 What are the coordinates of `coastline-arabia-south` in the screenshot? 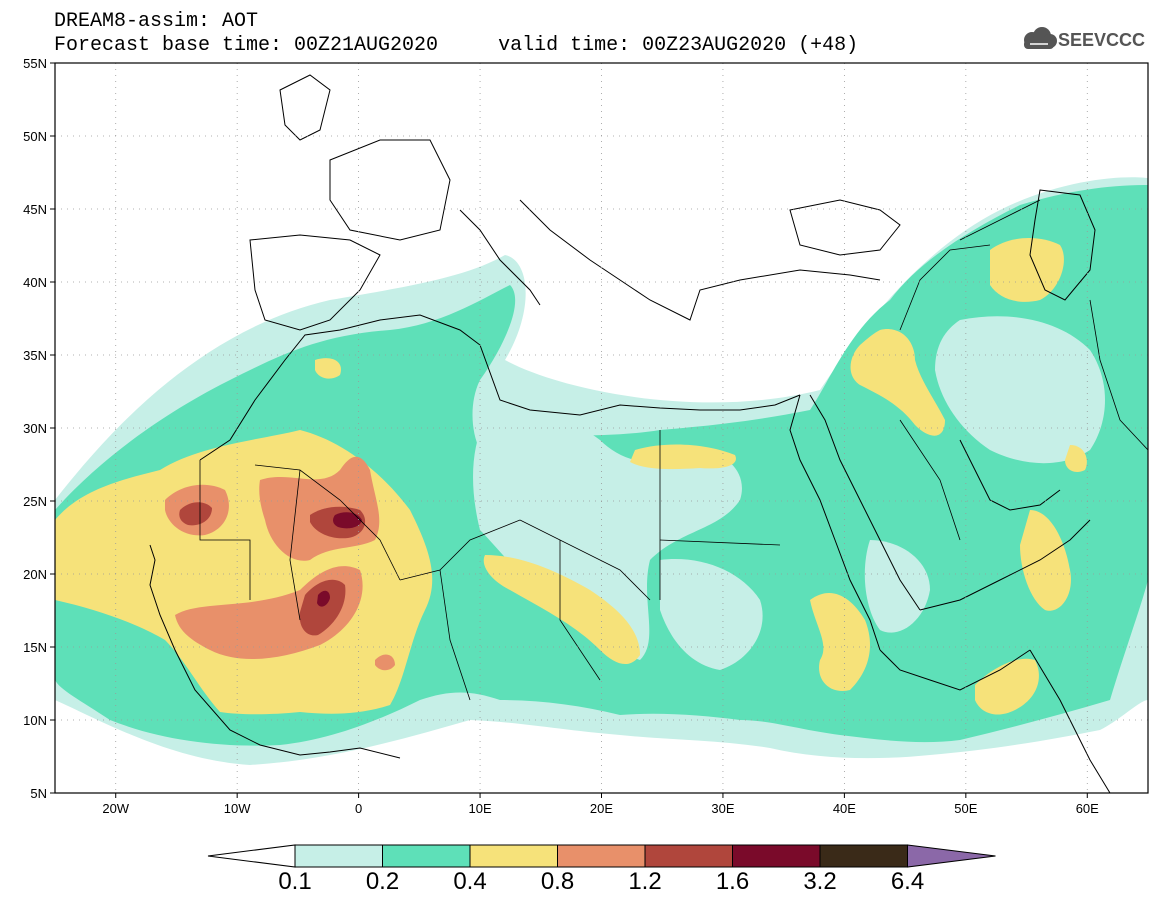 It's located at (1005, 565).